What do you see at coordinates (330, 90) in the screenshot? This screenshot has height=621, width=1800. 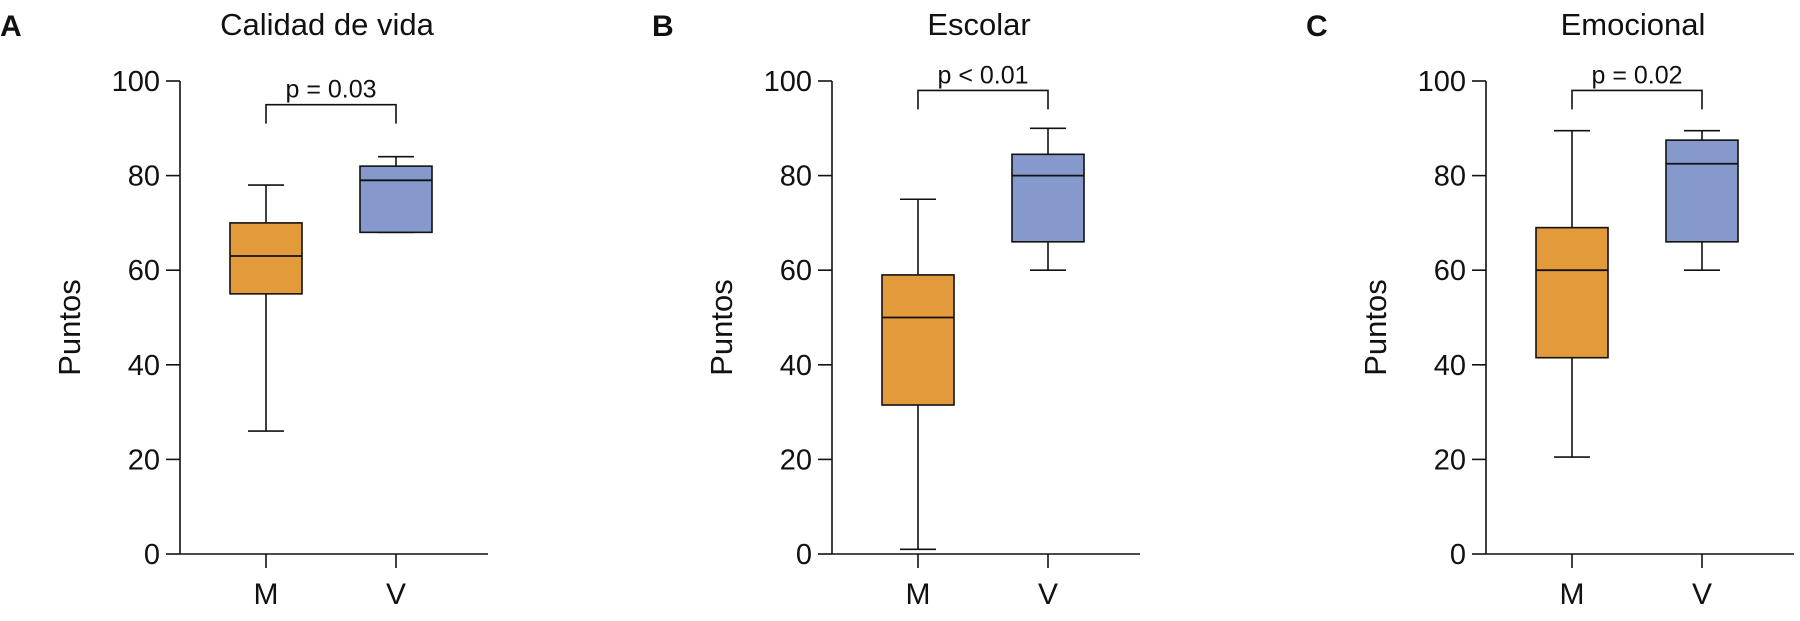 I see `p-value-label: p = 0.03` at bounding box center [330, 90].